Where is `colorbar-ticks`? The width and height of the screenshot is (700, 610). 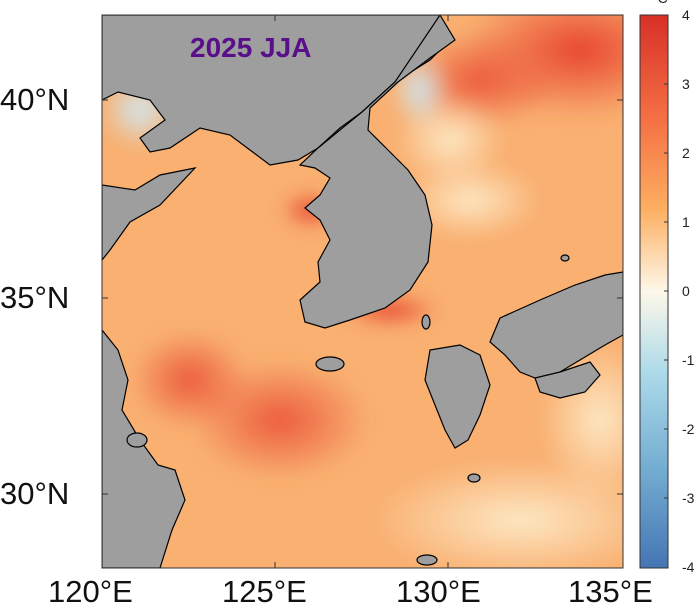
colorbar-ticks is located at coordinates (666, 291).